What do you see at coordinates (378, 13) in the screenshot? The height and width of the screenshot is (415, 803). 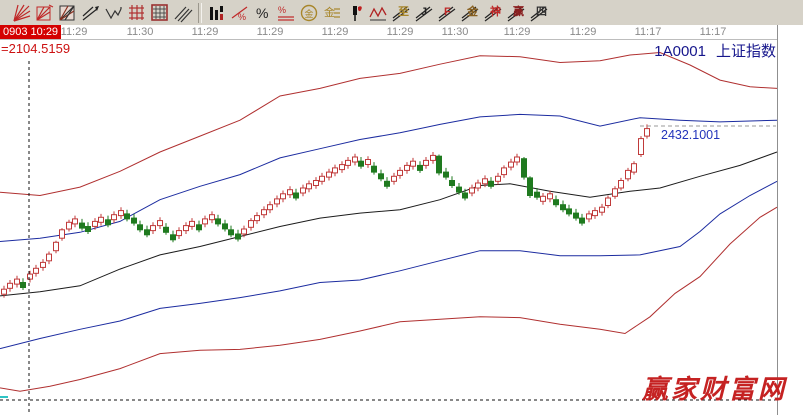 I see `wave-icon` at bounding box center [378, 13].